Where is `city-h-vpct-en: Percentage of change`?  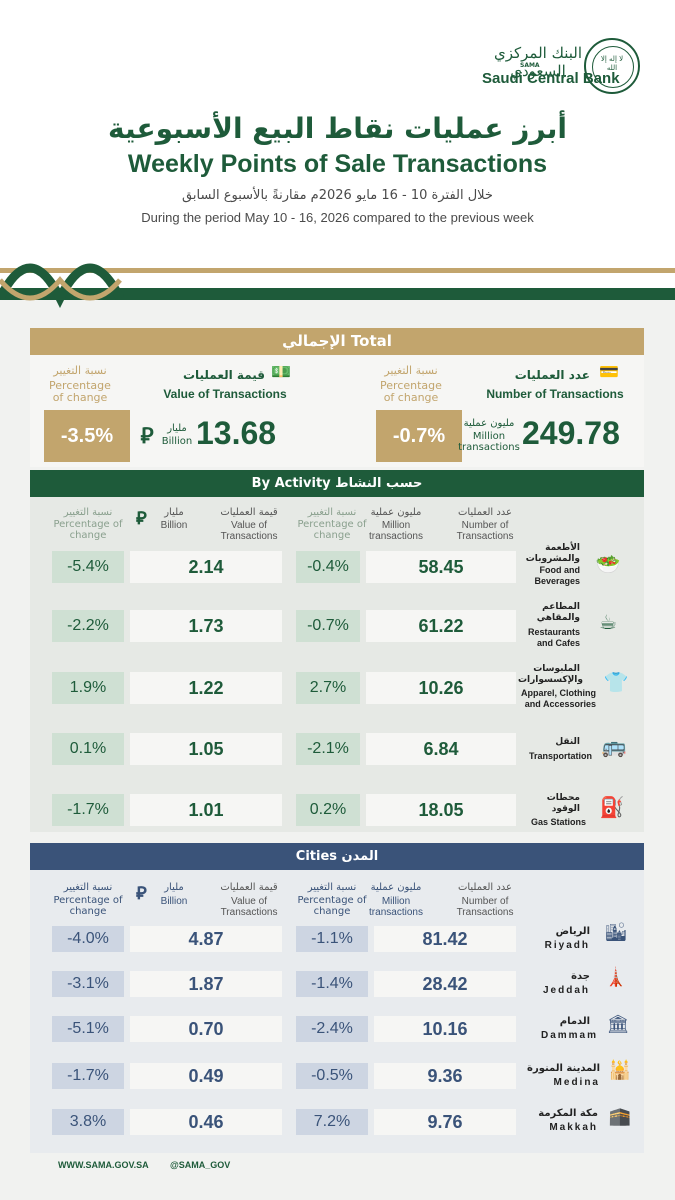
city-h-vpct-en: Percentage of change is located at coordinates (88, 906).